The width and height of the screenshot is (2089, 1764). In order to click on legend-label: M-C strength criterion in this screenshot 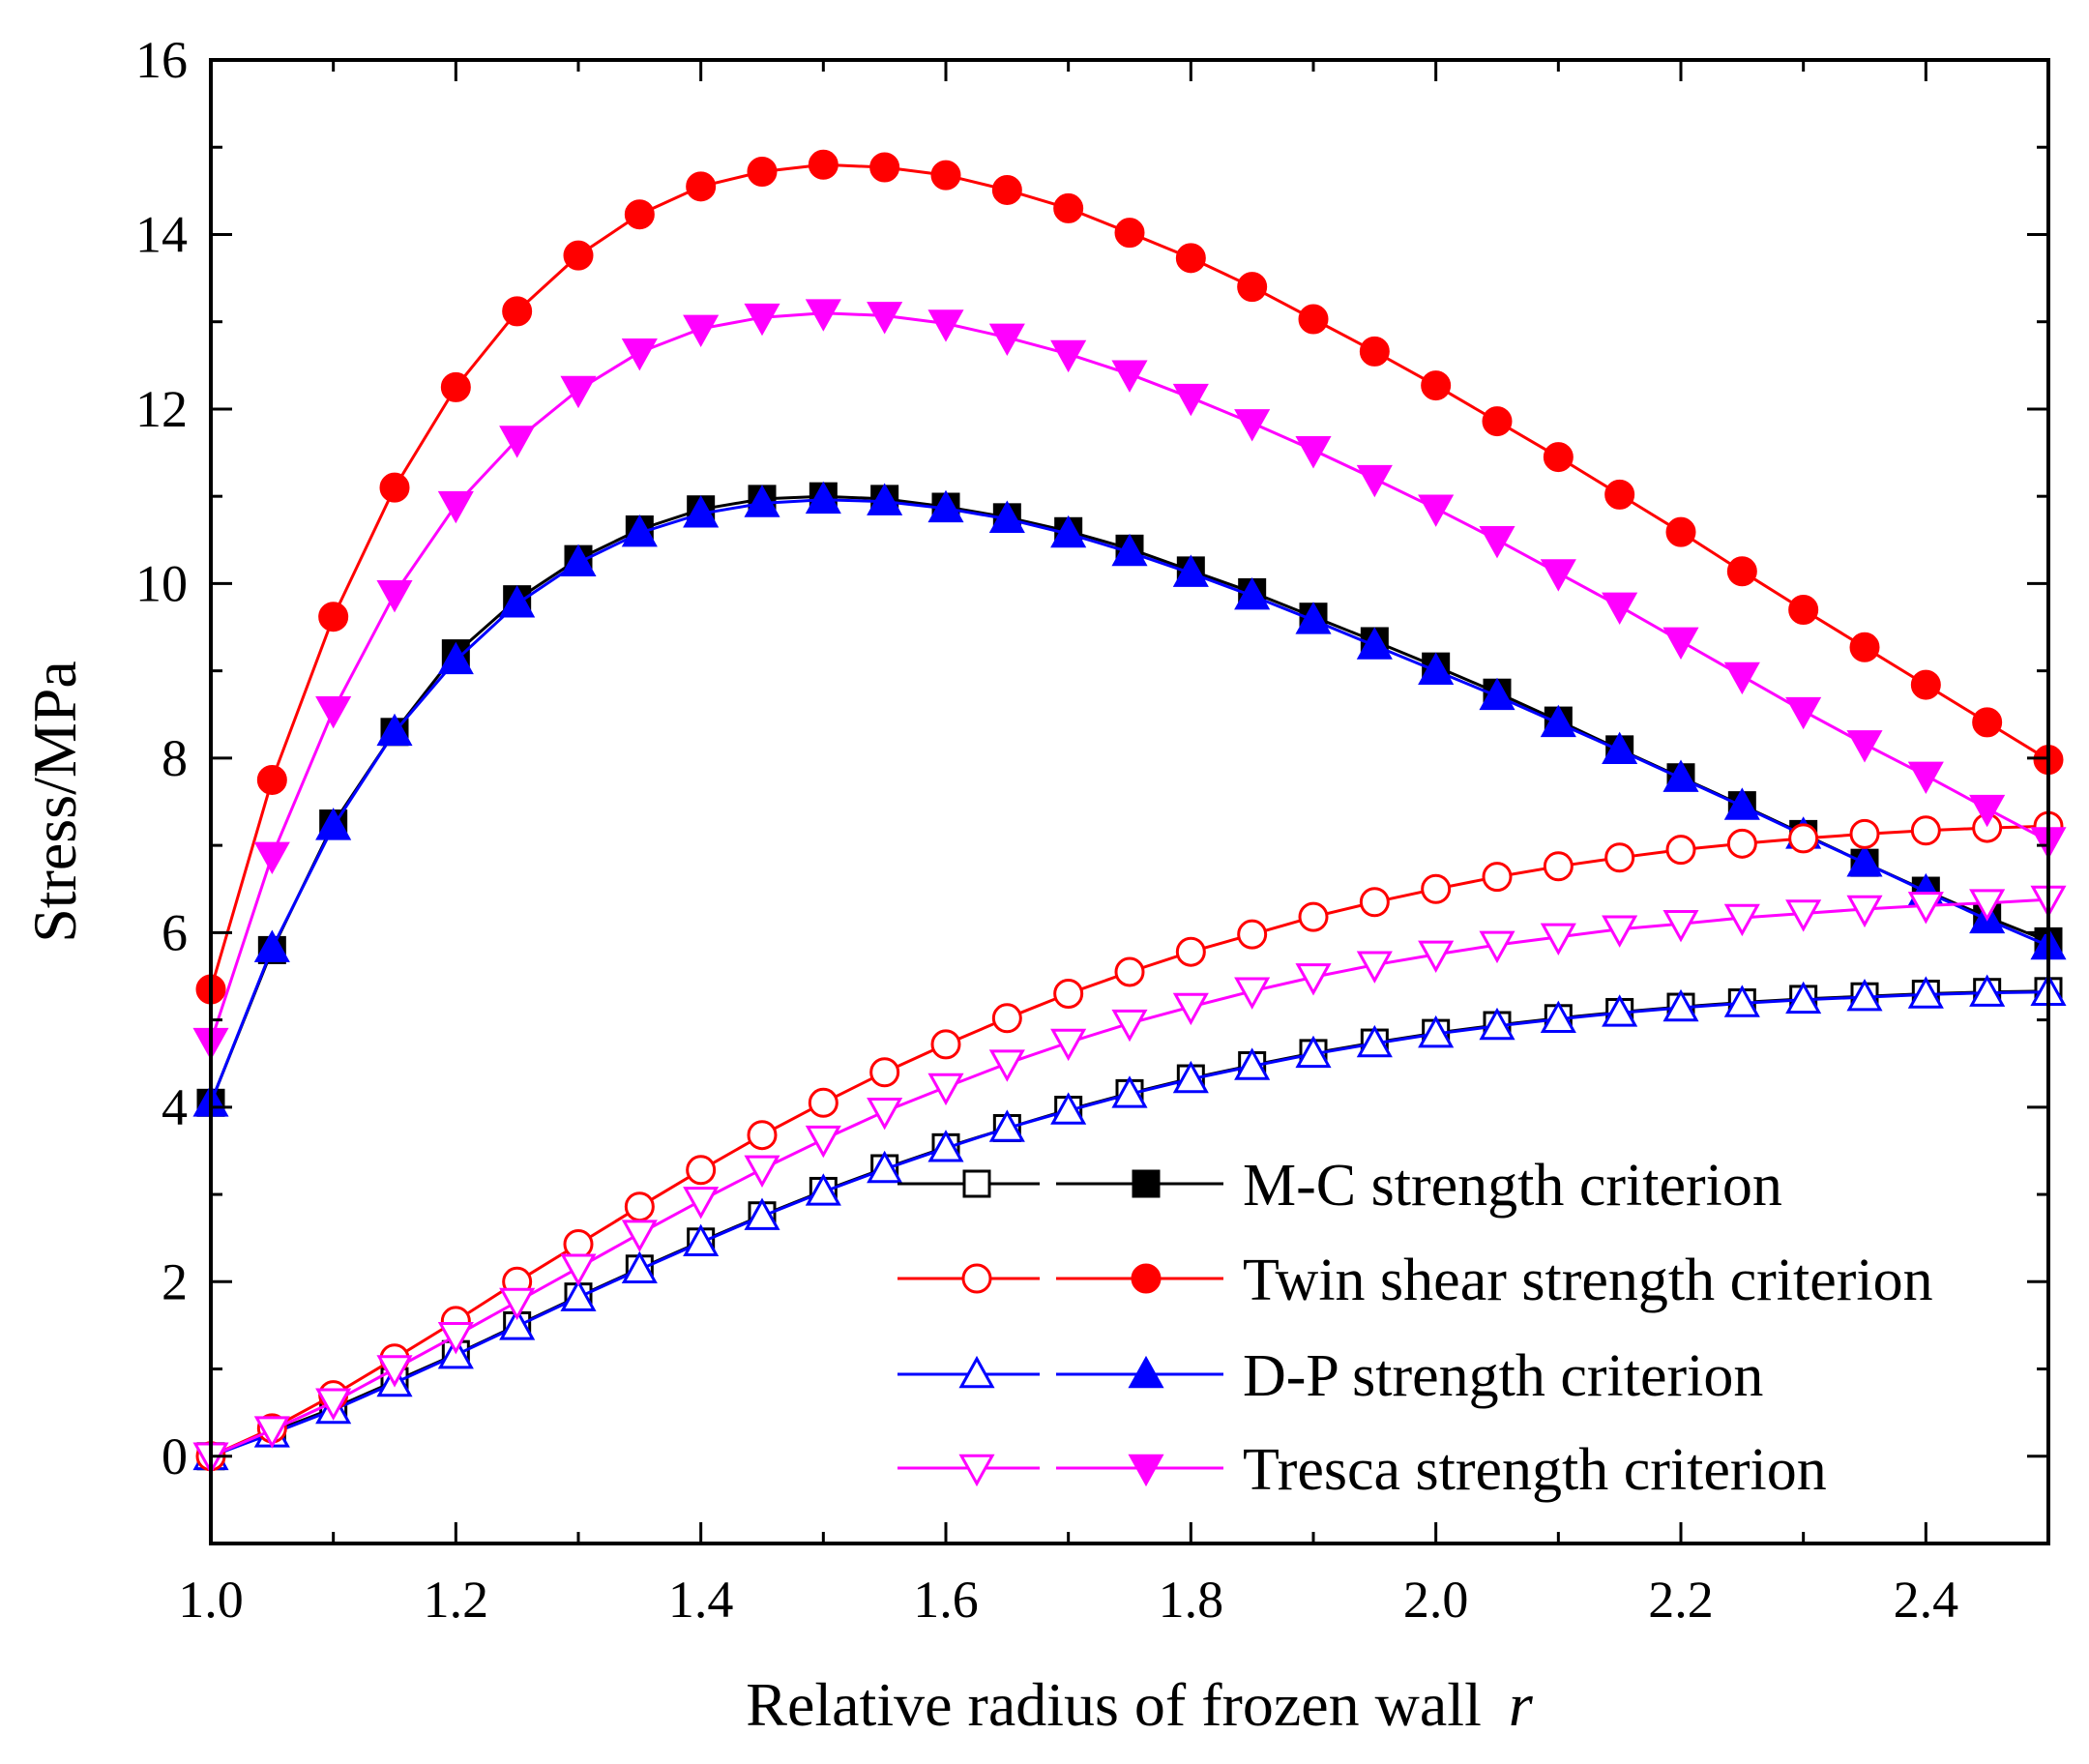, I will do `click(1512, 1186)`.